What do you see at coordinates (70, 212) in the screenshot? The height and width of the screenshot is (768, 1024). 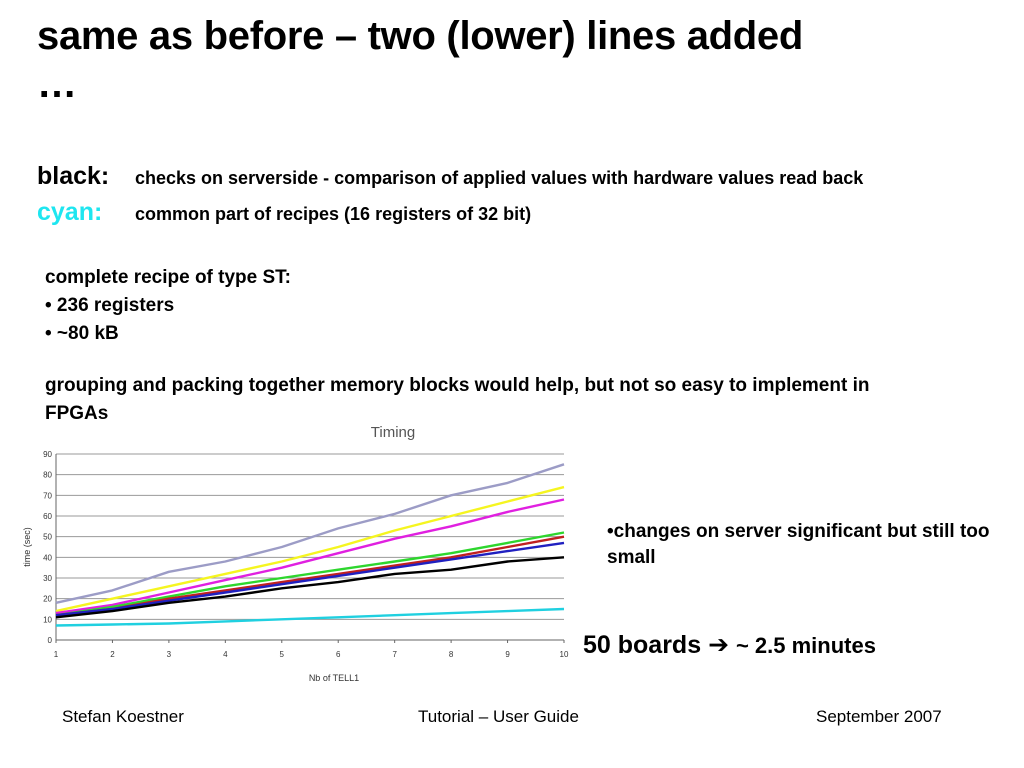 I see `legend-cyan-key: cyan:` at bounding box center [70, 212].